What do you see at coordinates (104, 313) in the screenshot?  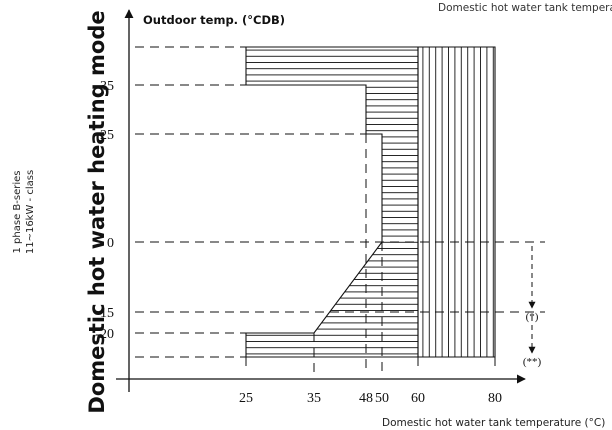 I see `y-tick-label-minus15: -15` at bounding box center [104, 313].